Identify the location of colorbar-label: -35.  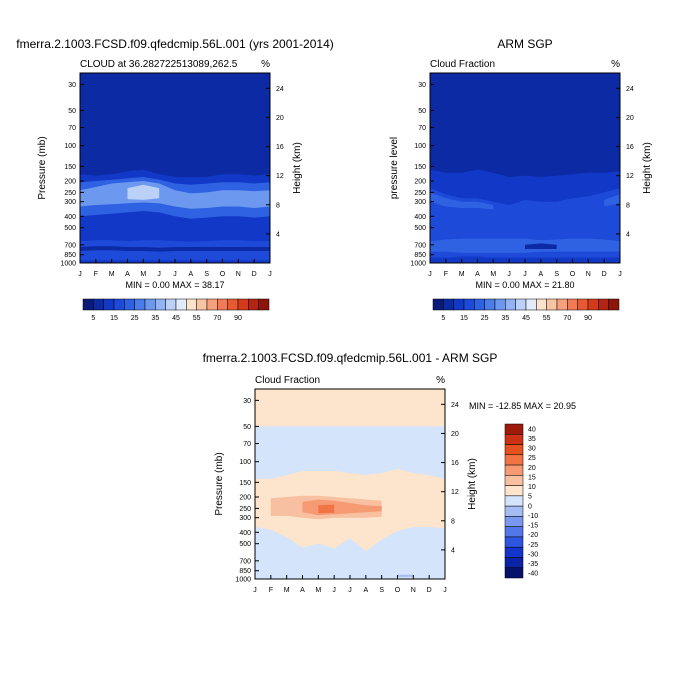
(533, 564).